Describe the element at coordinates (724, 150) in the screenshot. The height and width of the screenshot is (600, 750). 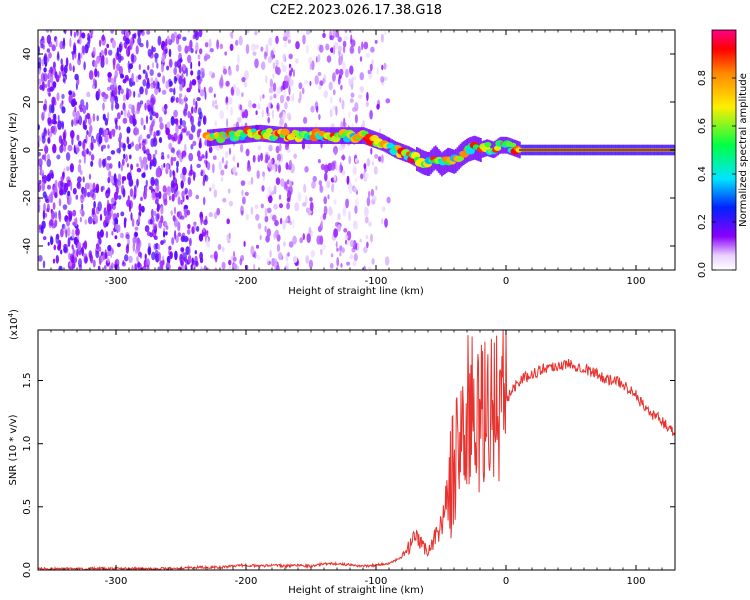
I see `colorbar-gradient` at that location.